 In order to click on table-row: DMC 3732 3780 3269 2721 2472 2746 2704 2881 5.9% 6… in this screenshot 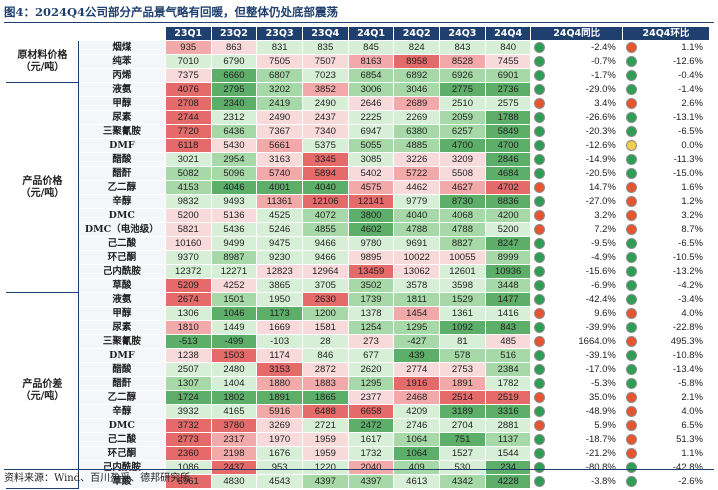, I will do `click(359, 425)`.